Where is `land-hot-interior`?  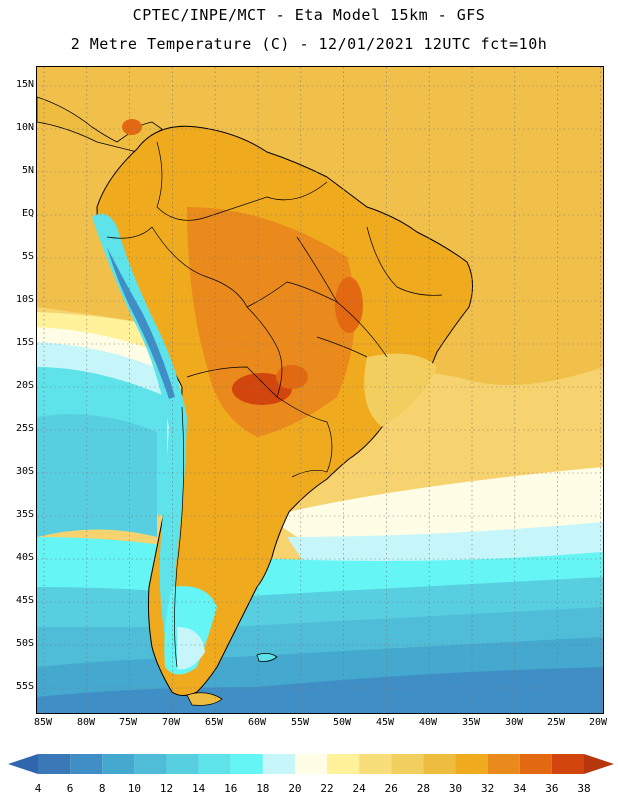 land-hot-interior is located at coordinates (271, 322).